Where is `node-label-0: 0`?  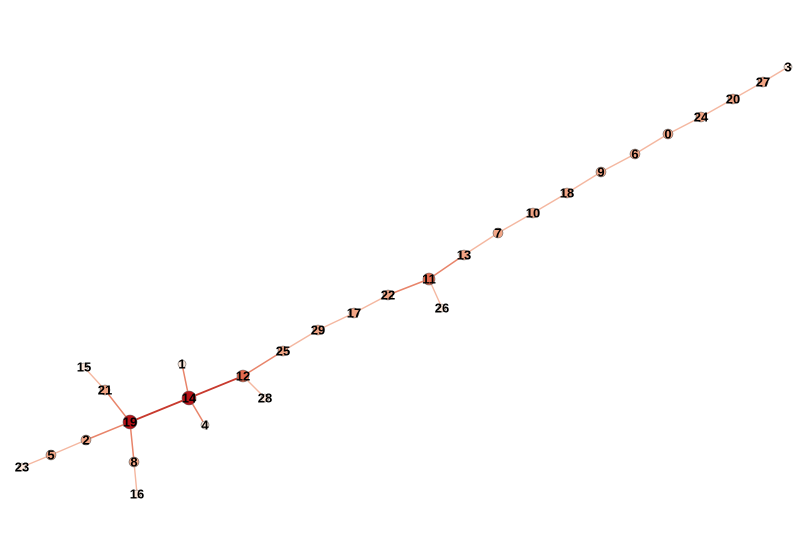
node-label-0: 0 is located at coordinates (667, 134).